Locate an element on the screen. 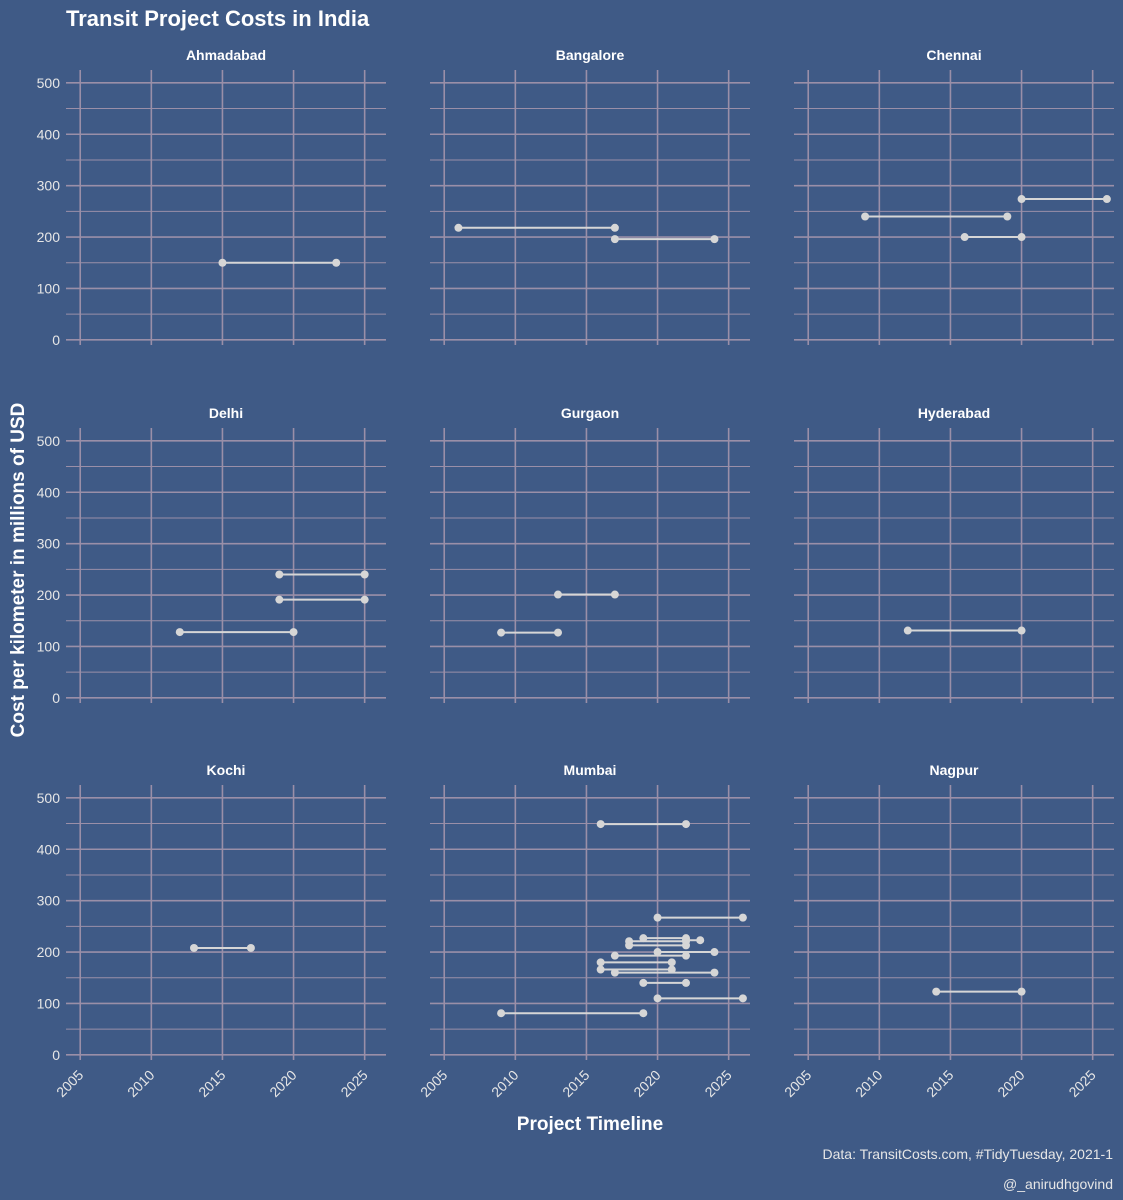  panel-title: Mumbai is located at coordinates (590, 770).